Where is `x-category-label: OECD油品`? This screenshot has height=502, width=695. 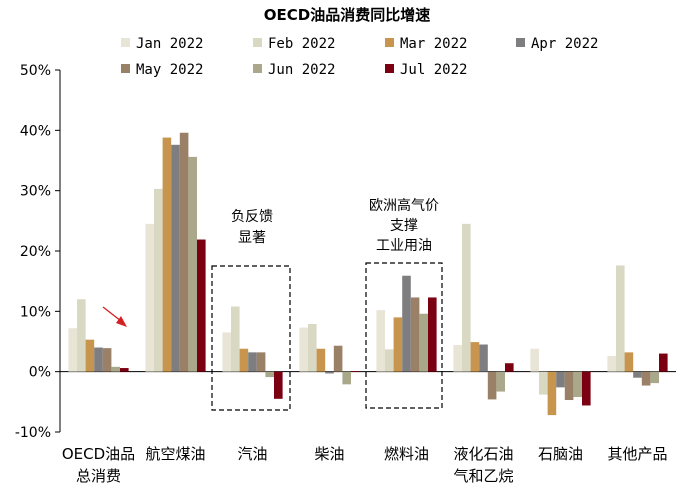
x-category-label: OECD油品 is located at coordinates (98, 454).